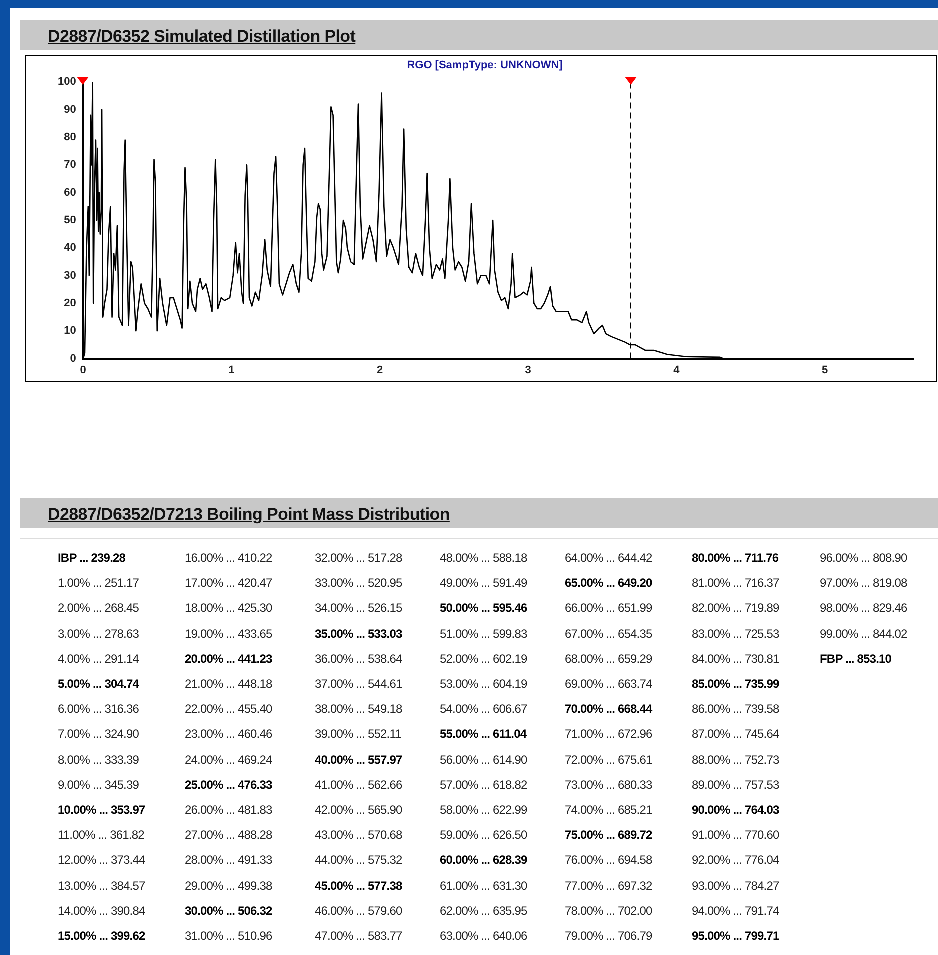 This screenshot has width=938, height=955. Describe the element at coordinates (677, 370) in the screenshot. I see `x-tick-label: 4` at that location.